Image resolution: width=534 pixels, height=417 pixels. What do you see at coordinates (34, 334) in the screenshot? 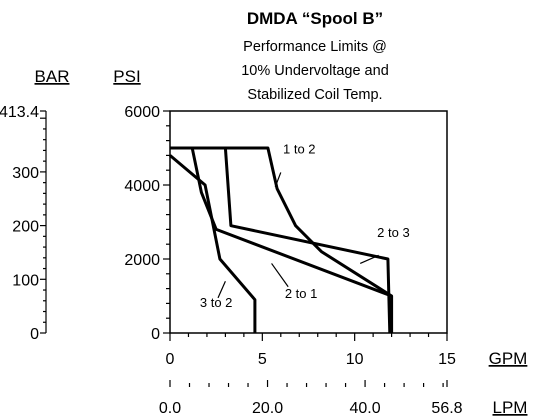
I see `bar-tick-label: 0` at bounding box center [34, 334].